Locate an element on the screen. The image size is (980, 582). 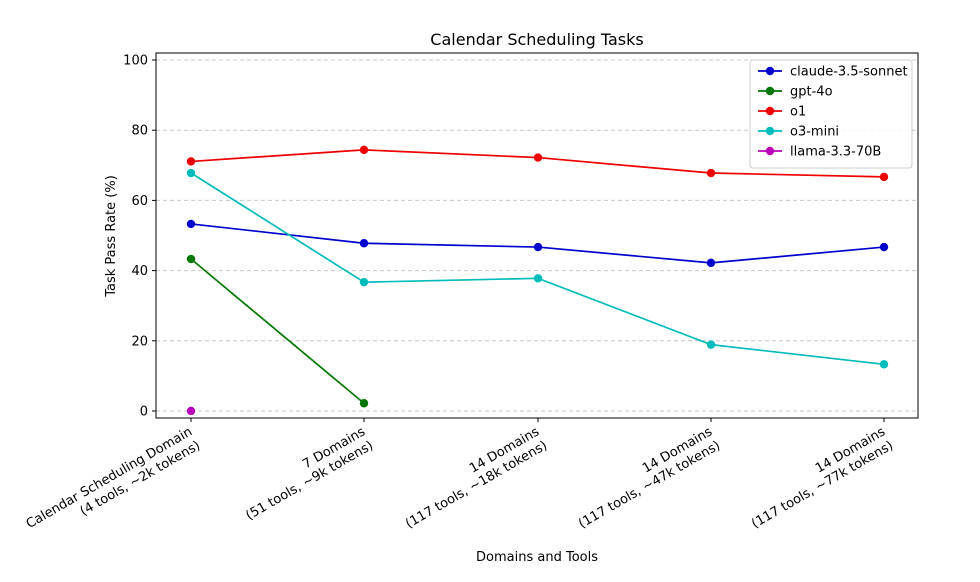
x-tick-label-line: (117 tools, ~77k tokens) is located at coordinates (822, 484).